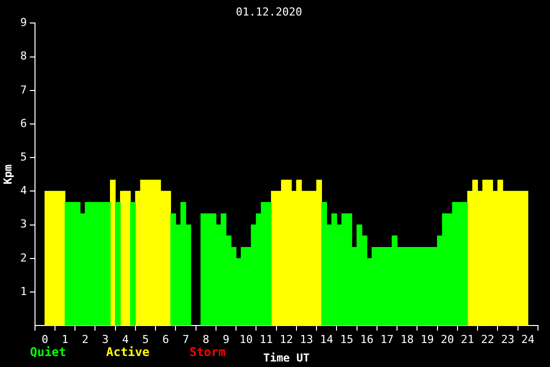 The height and width of the screenshot is (367, 550). I want to click on x-tick-label: 10, so click(246, 339).